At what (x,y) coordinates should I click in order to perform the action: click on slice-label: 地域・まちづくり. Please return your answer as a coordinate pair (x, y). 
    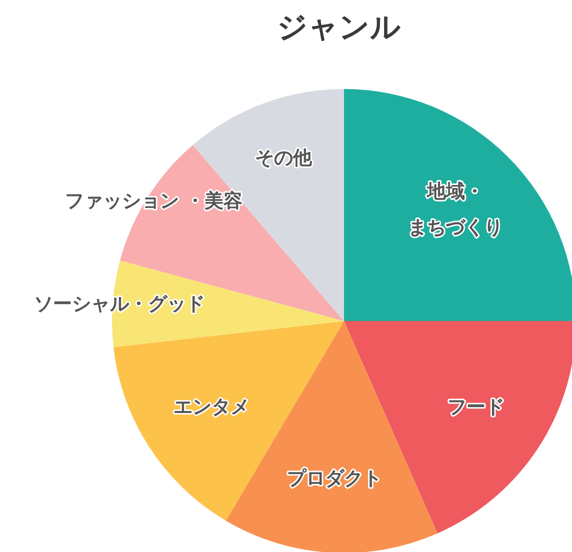
    Looking at the image, I should click on (456, 209).